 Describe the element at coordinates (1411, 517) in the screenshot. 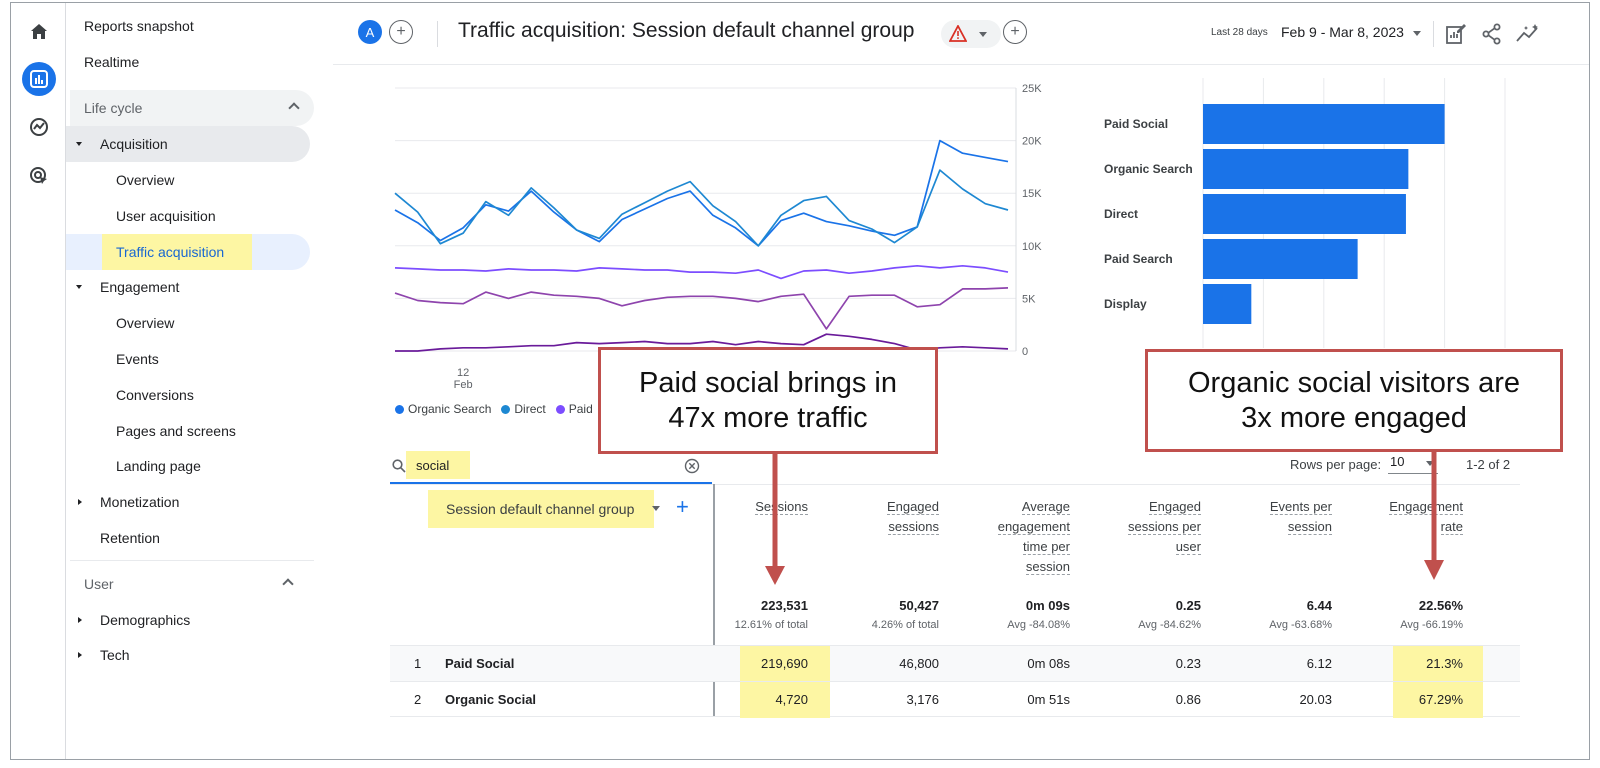

I see `column-header-engagement-rate: Engagement rate` at that location.